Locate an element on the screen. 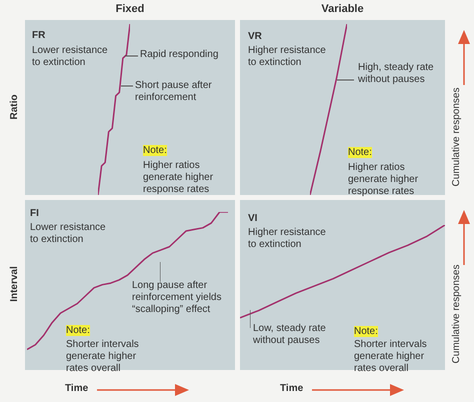 The image size is (474, 402). text: Short pause after reinforcement is located at coordinates (173, 91).